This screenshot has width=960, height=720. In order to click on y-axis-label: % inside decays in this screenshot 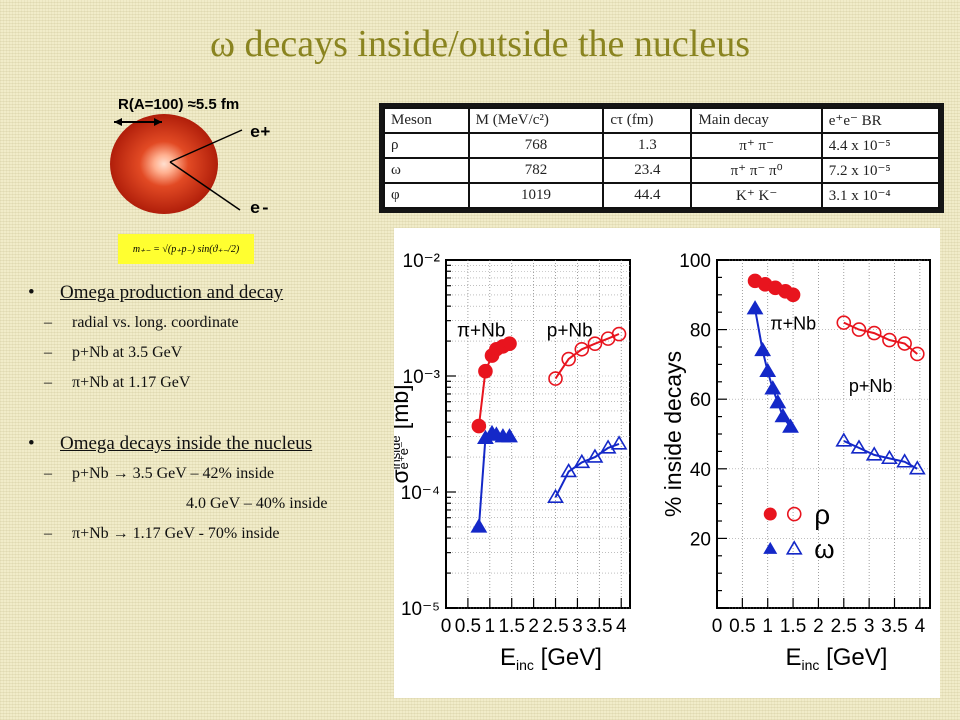, I will do `click(673, 434)`.